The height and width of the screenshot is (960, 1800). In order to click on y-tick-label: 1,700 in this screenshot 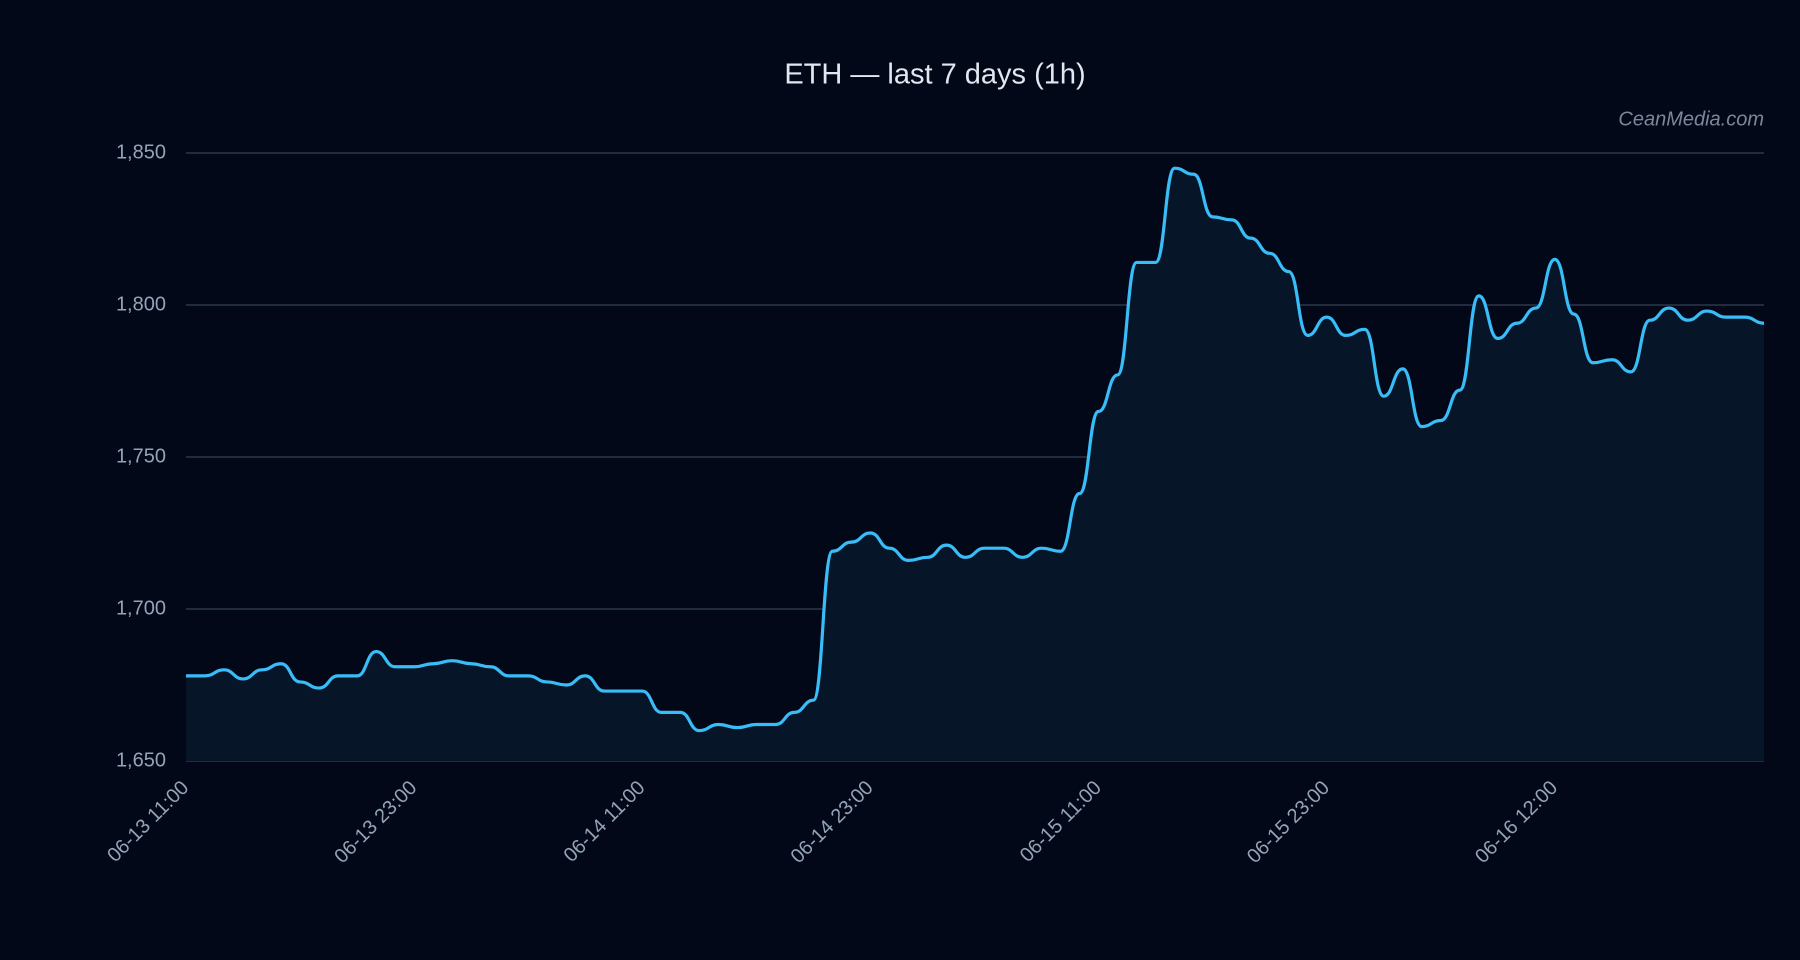, I will do `click(141, 608)`.